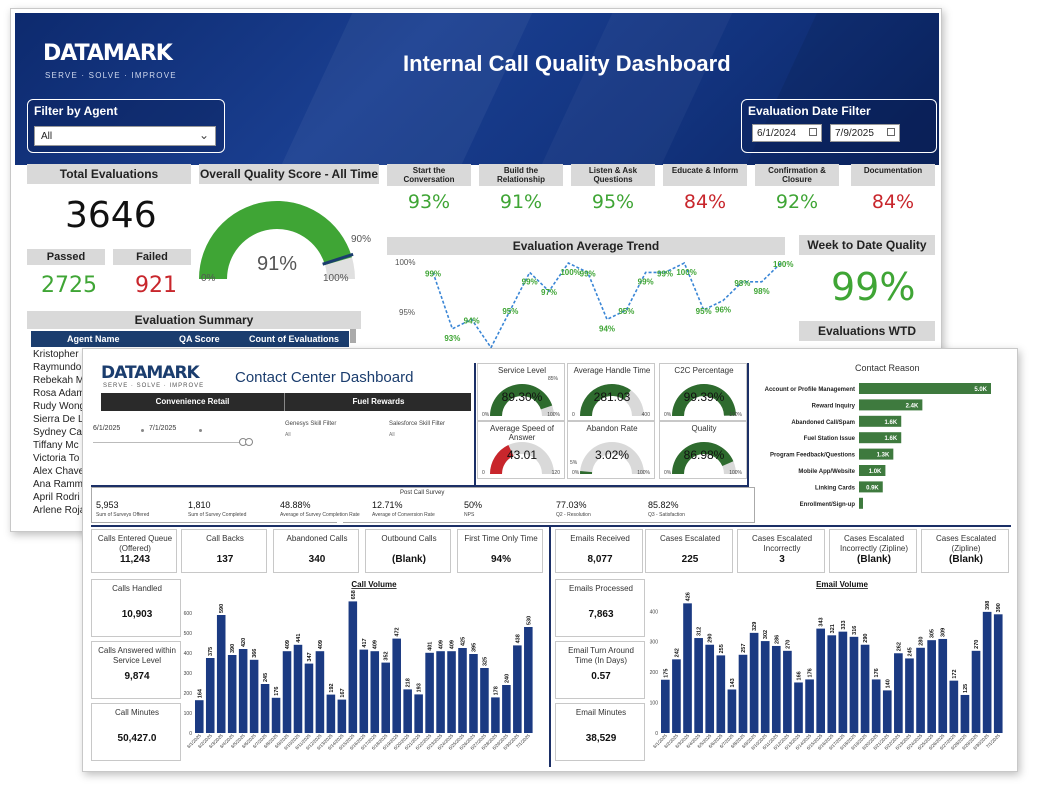  I want to click on summary-row-agent: Rebekah M, so click(59, 380).